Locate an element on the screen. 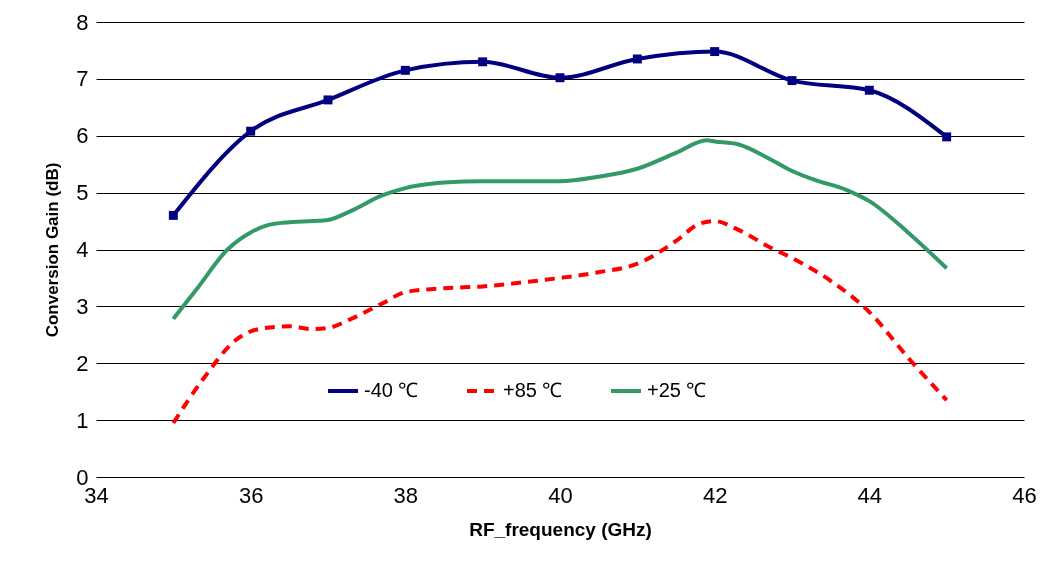 Image resolution: width=1044 pixels, height=576 pixels. x-tick-label: 40 is located at coordinates (560, 495).